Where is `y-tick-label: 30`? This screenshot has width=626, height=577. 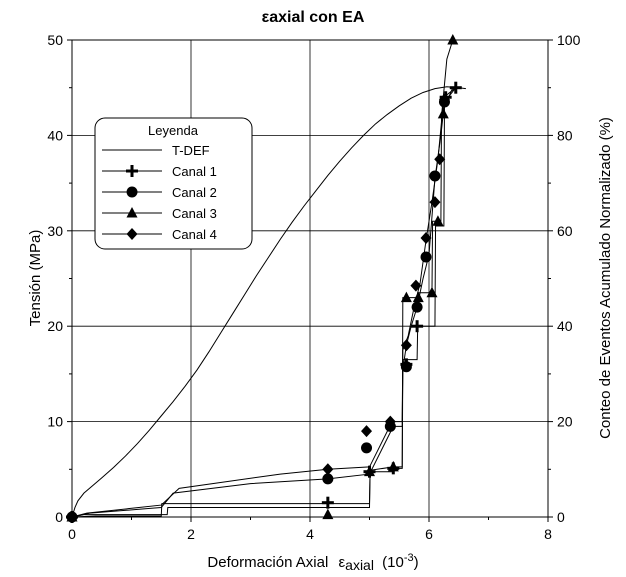
y-tick-label: 30 is located at coordinates (55, 231).